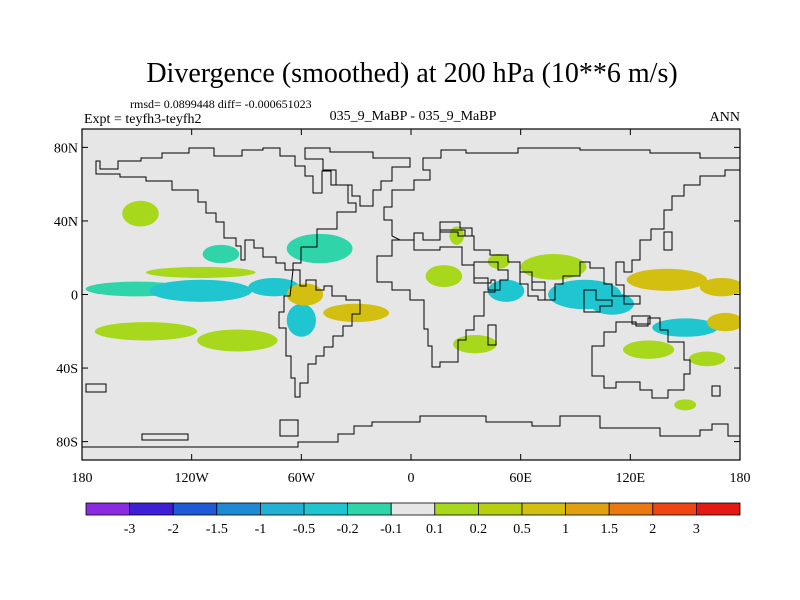 The image size is (800, 600). Describe the element at coordinates (66, 148) in the screenshot. I see `lat-tick-label: 80N` at that location.